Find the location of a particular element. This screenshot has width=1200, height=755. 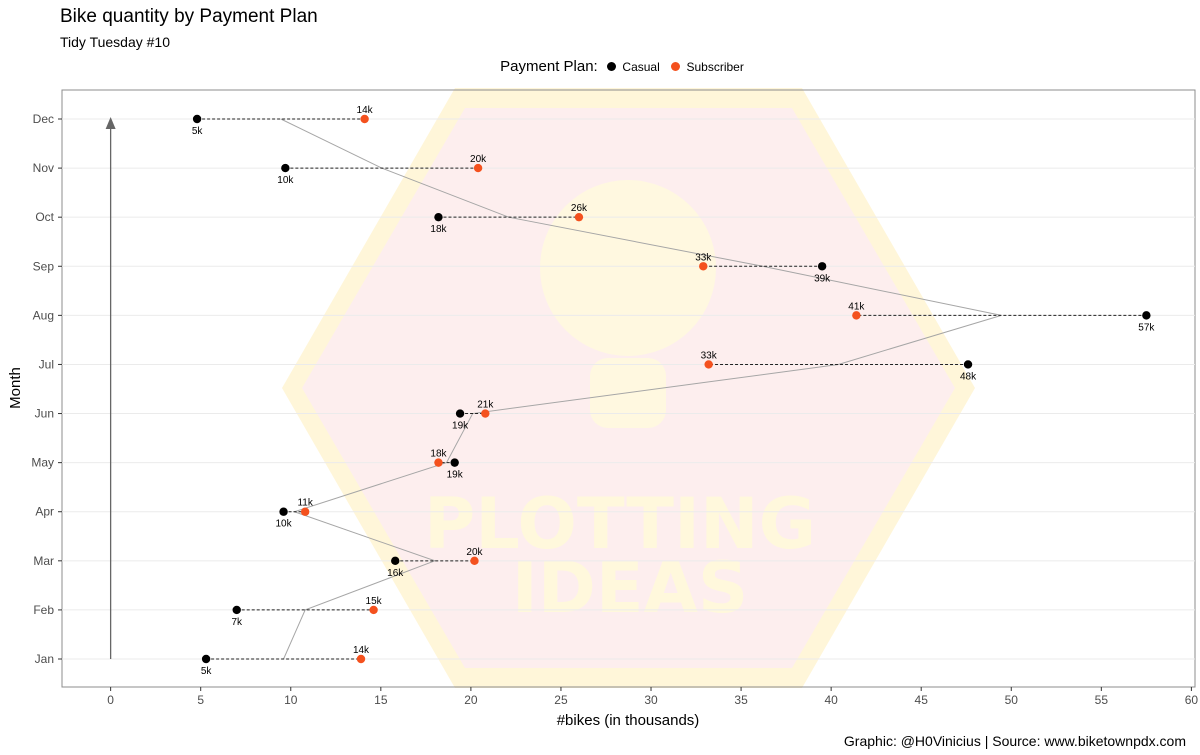

y-tick-label: Feb is located at coordinates (43, 610).